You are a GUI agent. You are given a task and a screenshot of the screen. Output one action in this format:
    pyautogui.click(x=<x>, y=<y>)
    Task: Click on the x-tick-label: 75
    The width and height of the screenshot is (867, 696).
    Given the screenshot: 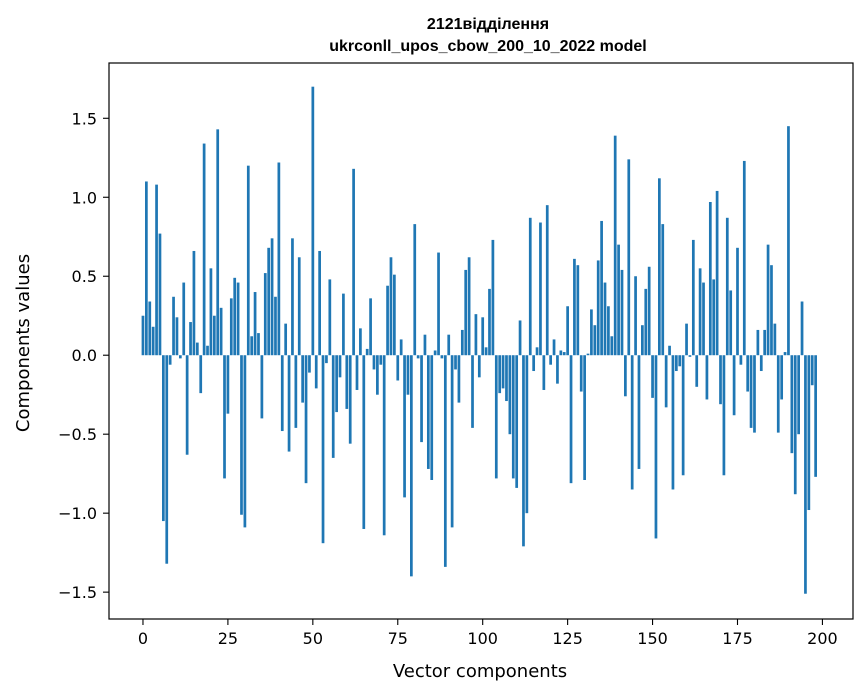 What is the action you would take?
    pyautogui.click(x=398, y=638)
    